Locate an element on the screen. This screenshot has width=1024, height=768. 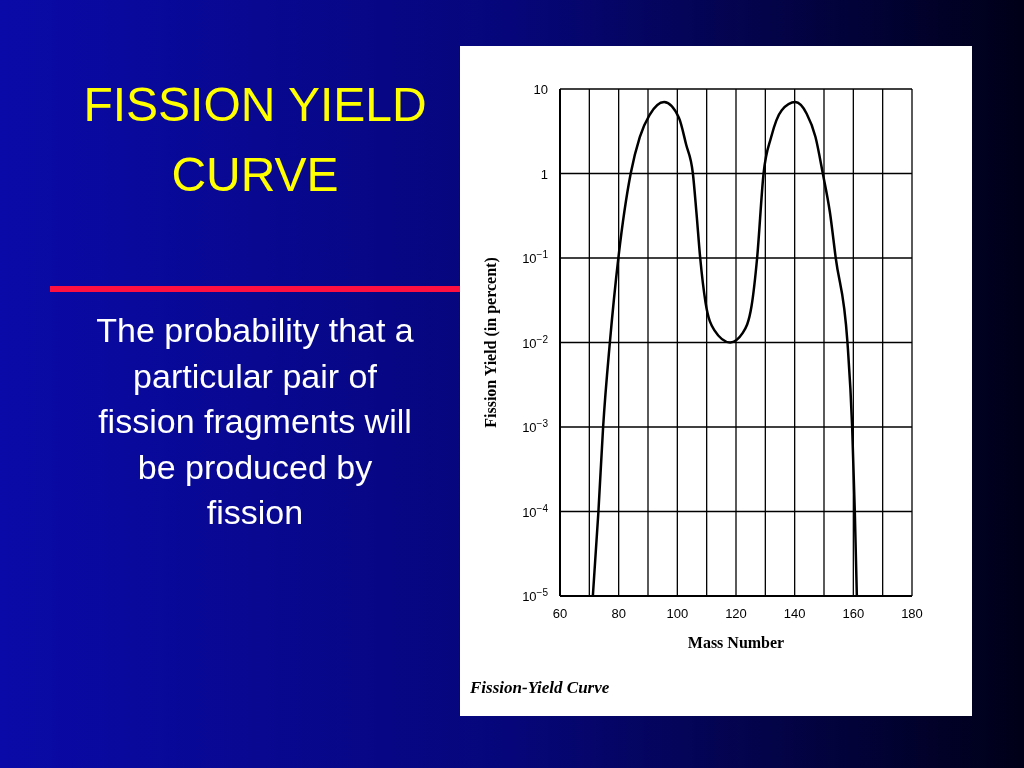
x-tick-label: 60 is located at coordinates (560, 613).